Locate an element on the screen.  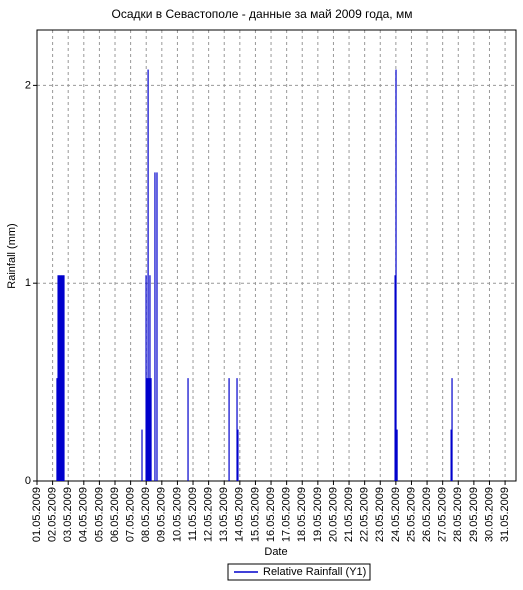
x-tick-label: 13.05.2009 is located at coordinates (224, 514).